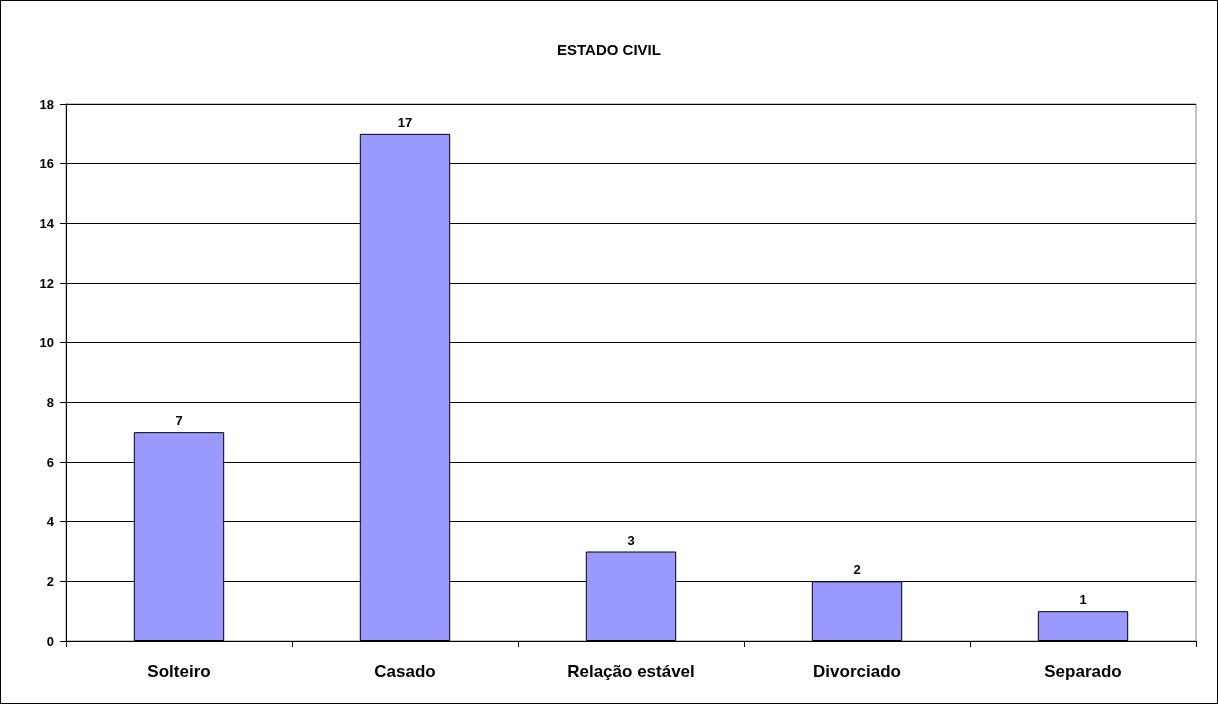 The image size is (1218, 704). I want to click on data-label: 17, so click(405, 122).